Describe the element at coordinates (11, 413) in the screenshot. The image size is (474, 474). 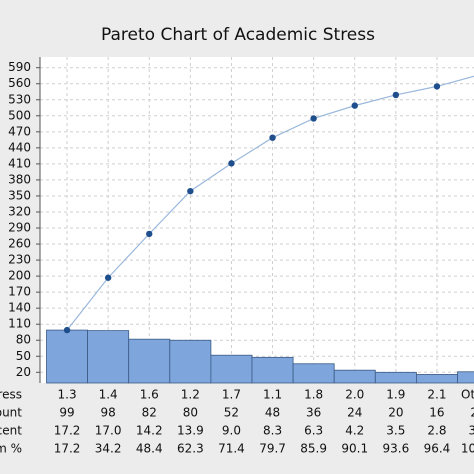
I see `row-label: Count` at that location.